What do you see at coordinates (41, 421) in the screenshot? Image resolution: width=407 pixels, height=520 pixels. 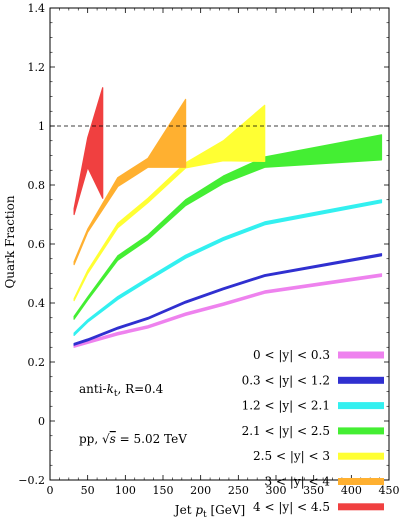 I see `y-tick-label: 0` at bounding box center [41, 421].